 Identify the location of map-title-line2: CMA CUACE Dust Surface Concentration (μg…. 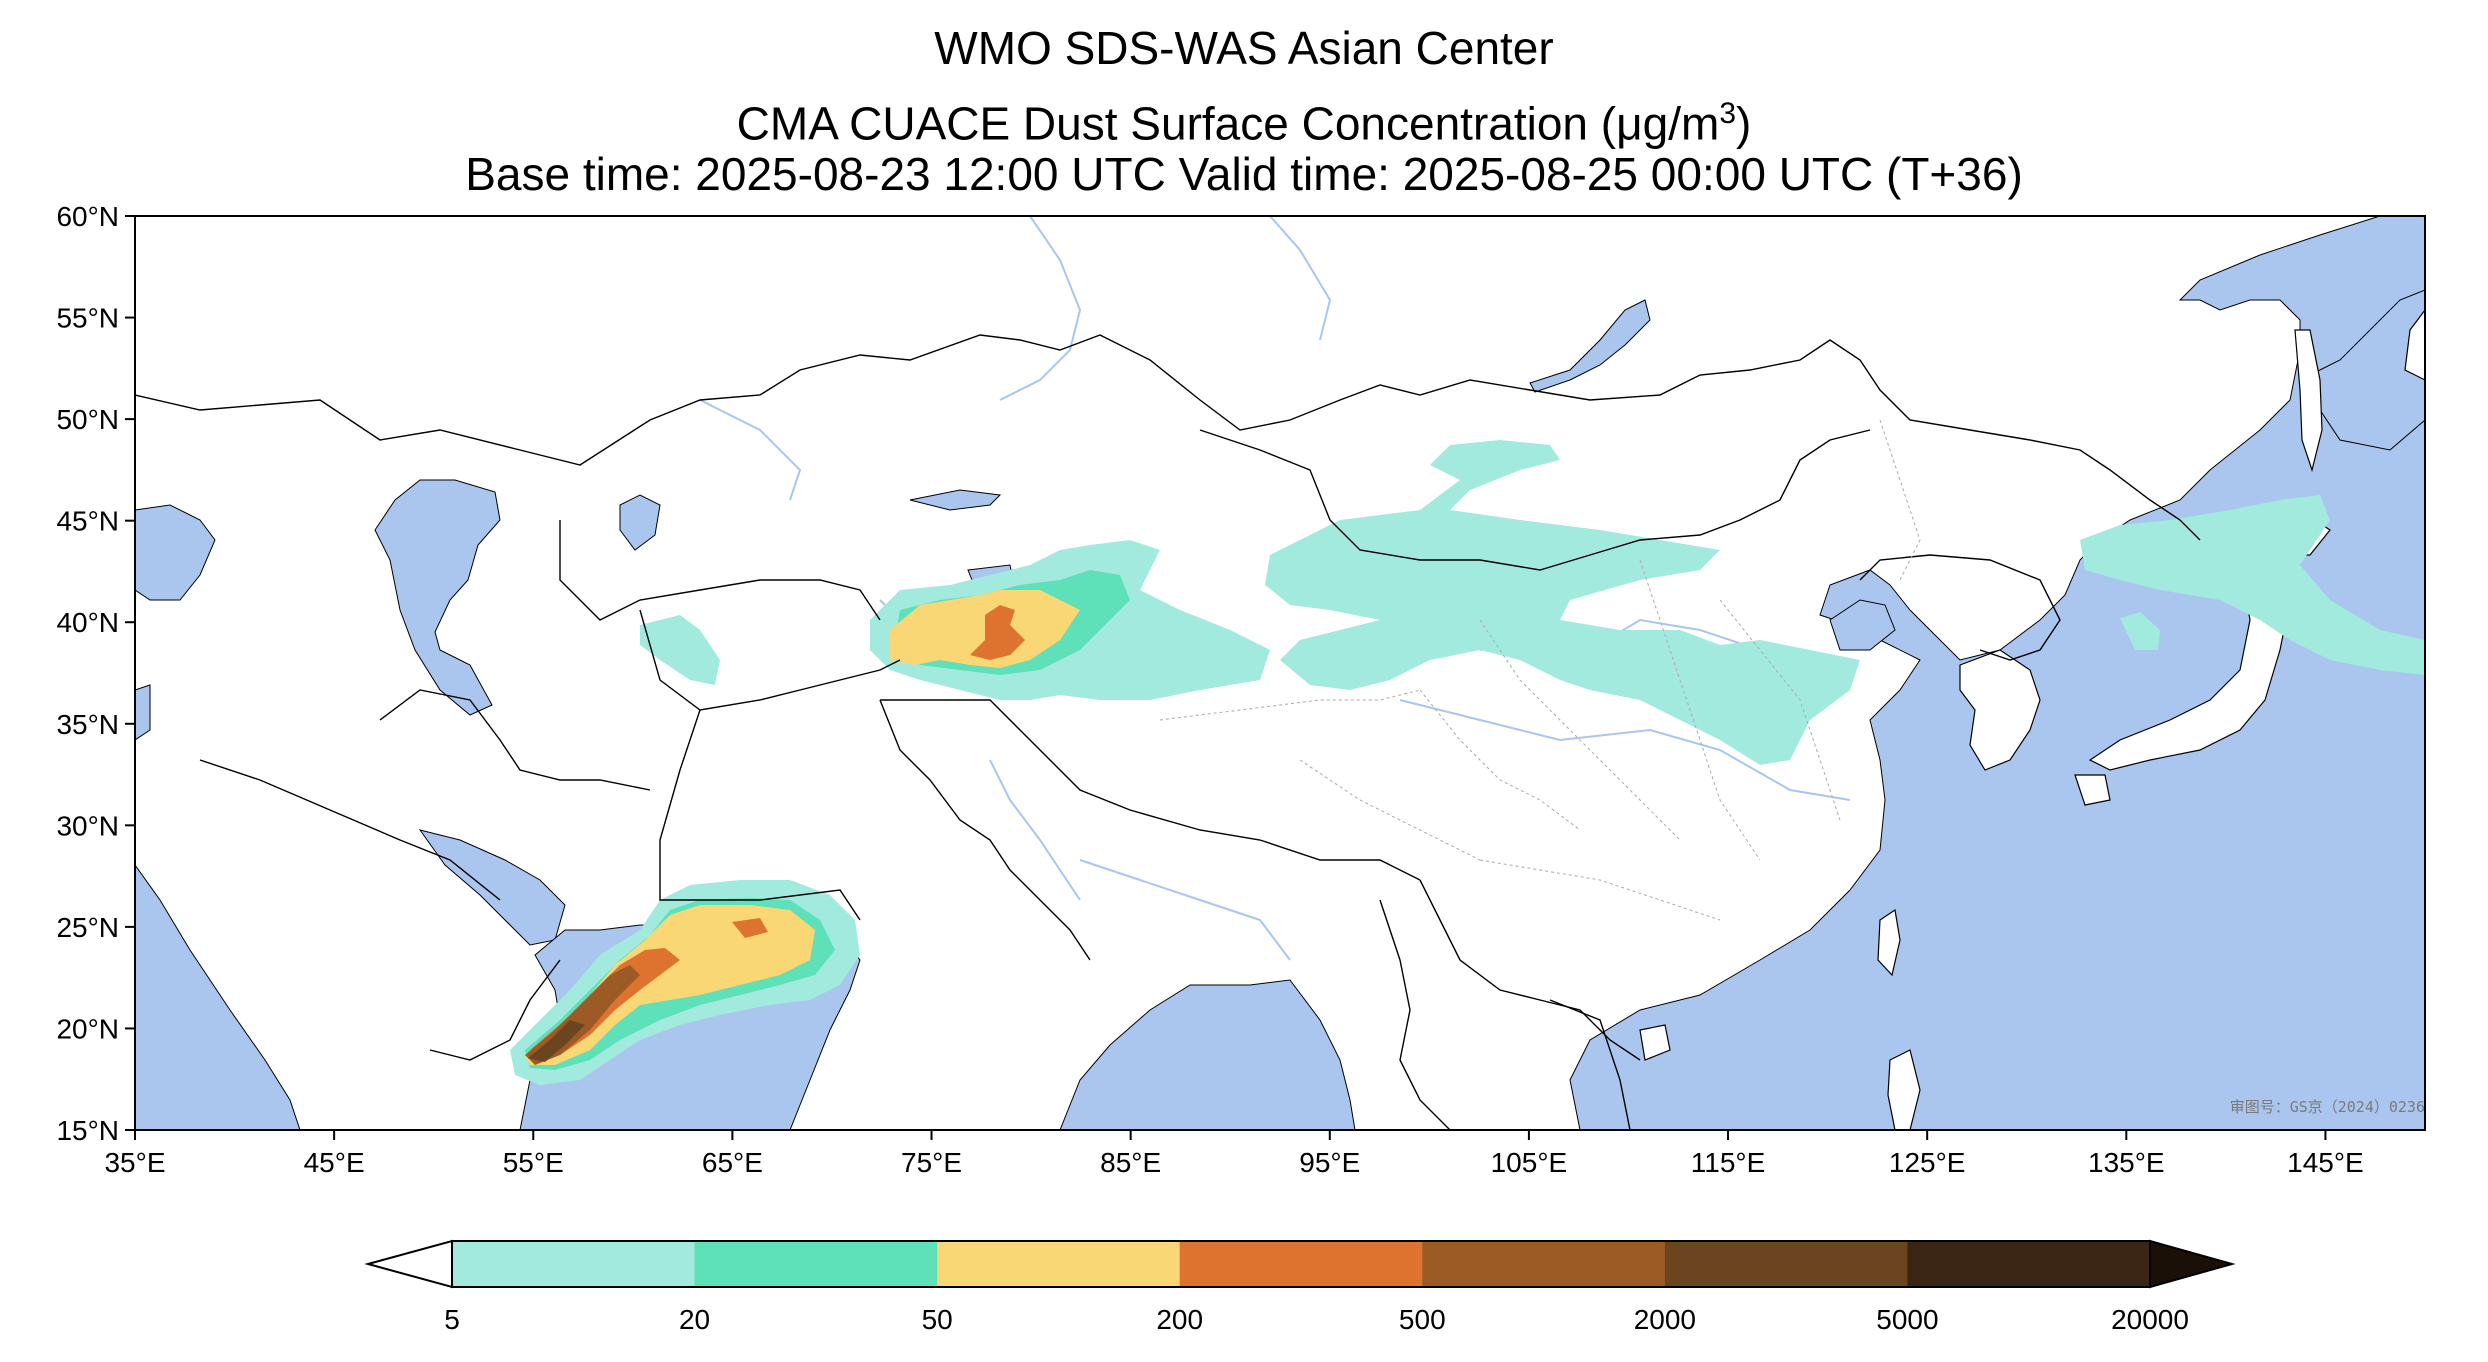
(1244, 118).